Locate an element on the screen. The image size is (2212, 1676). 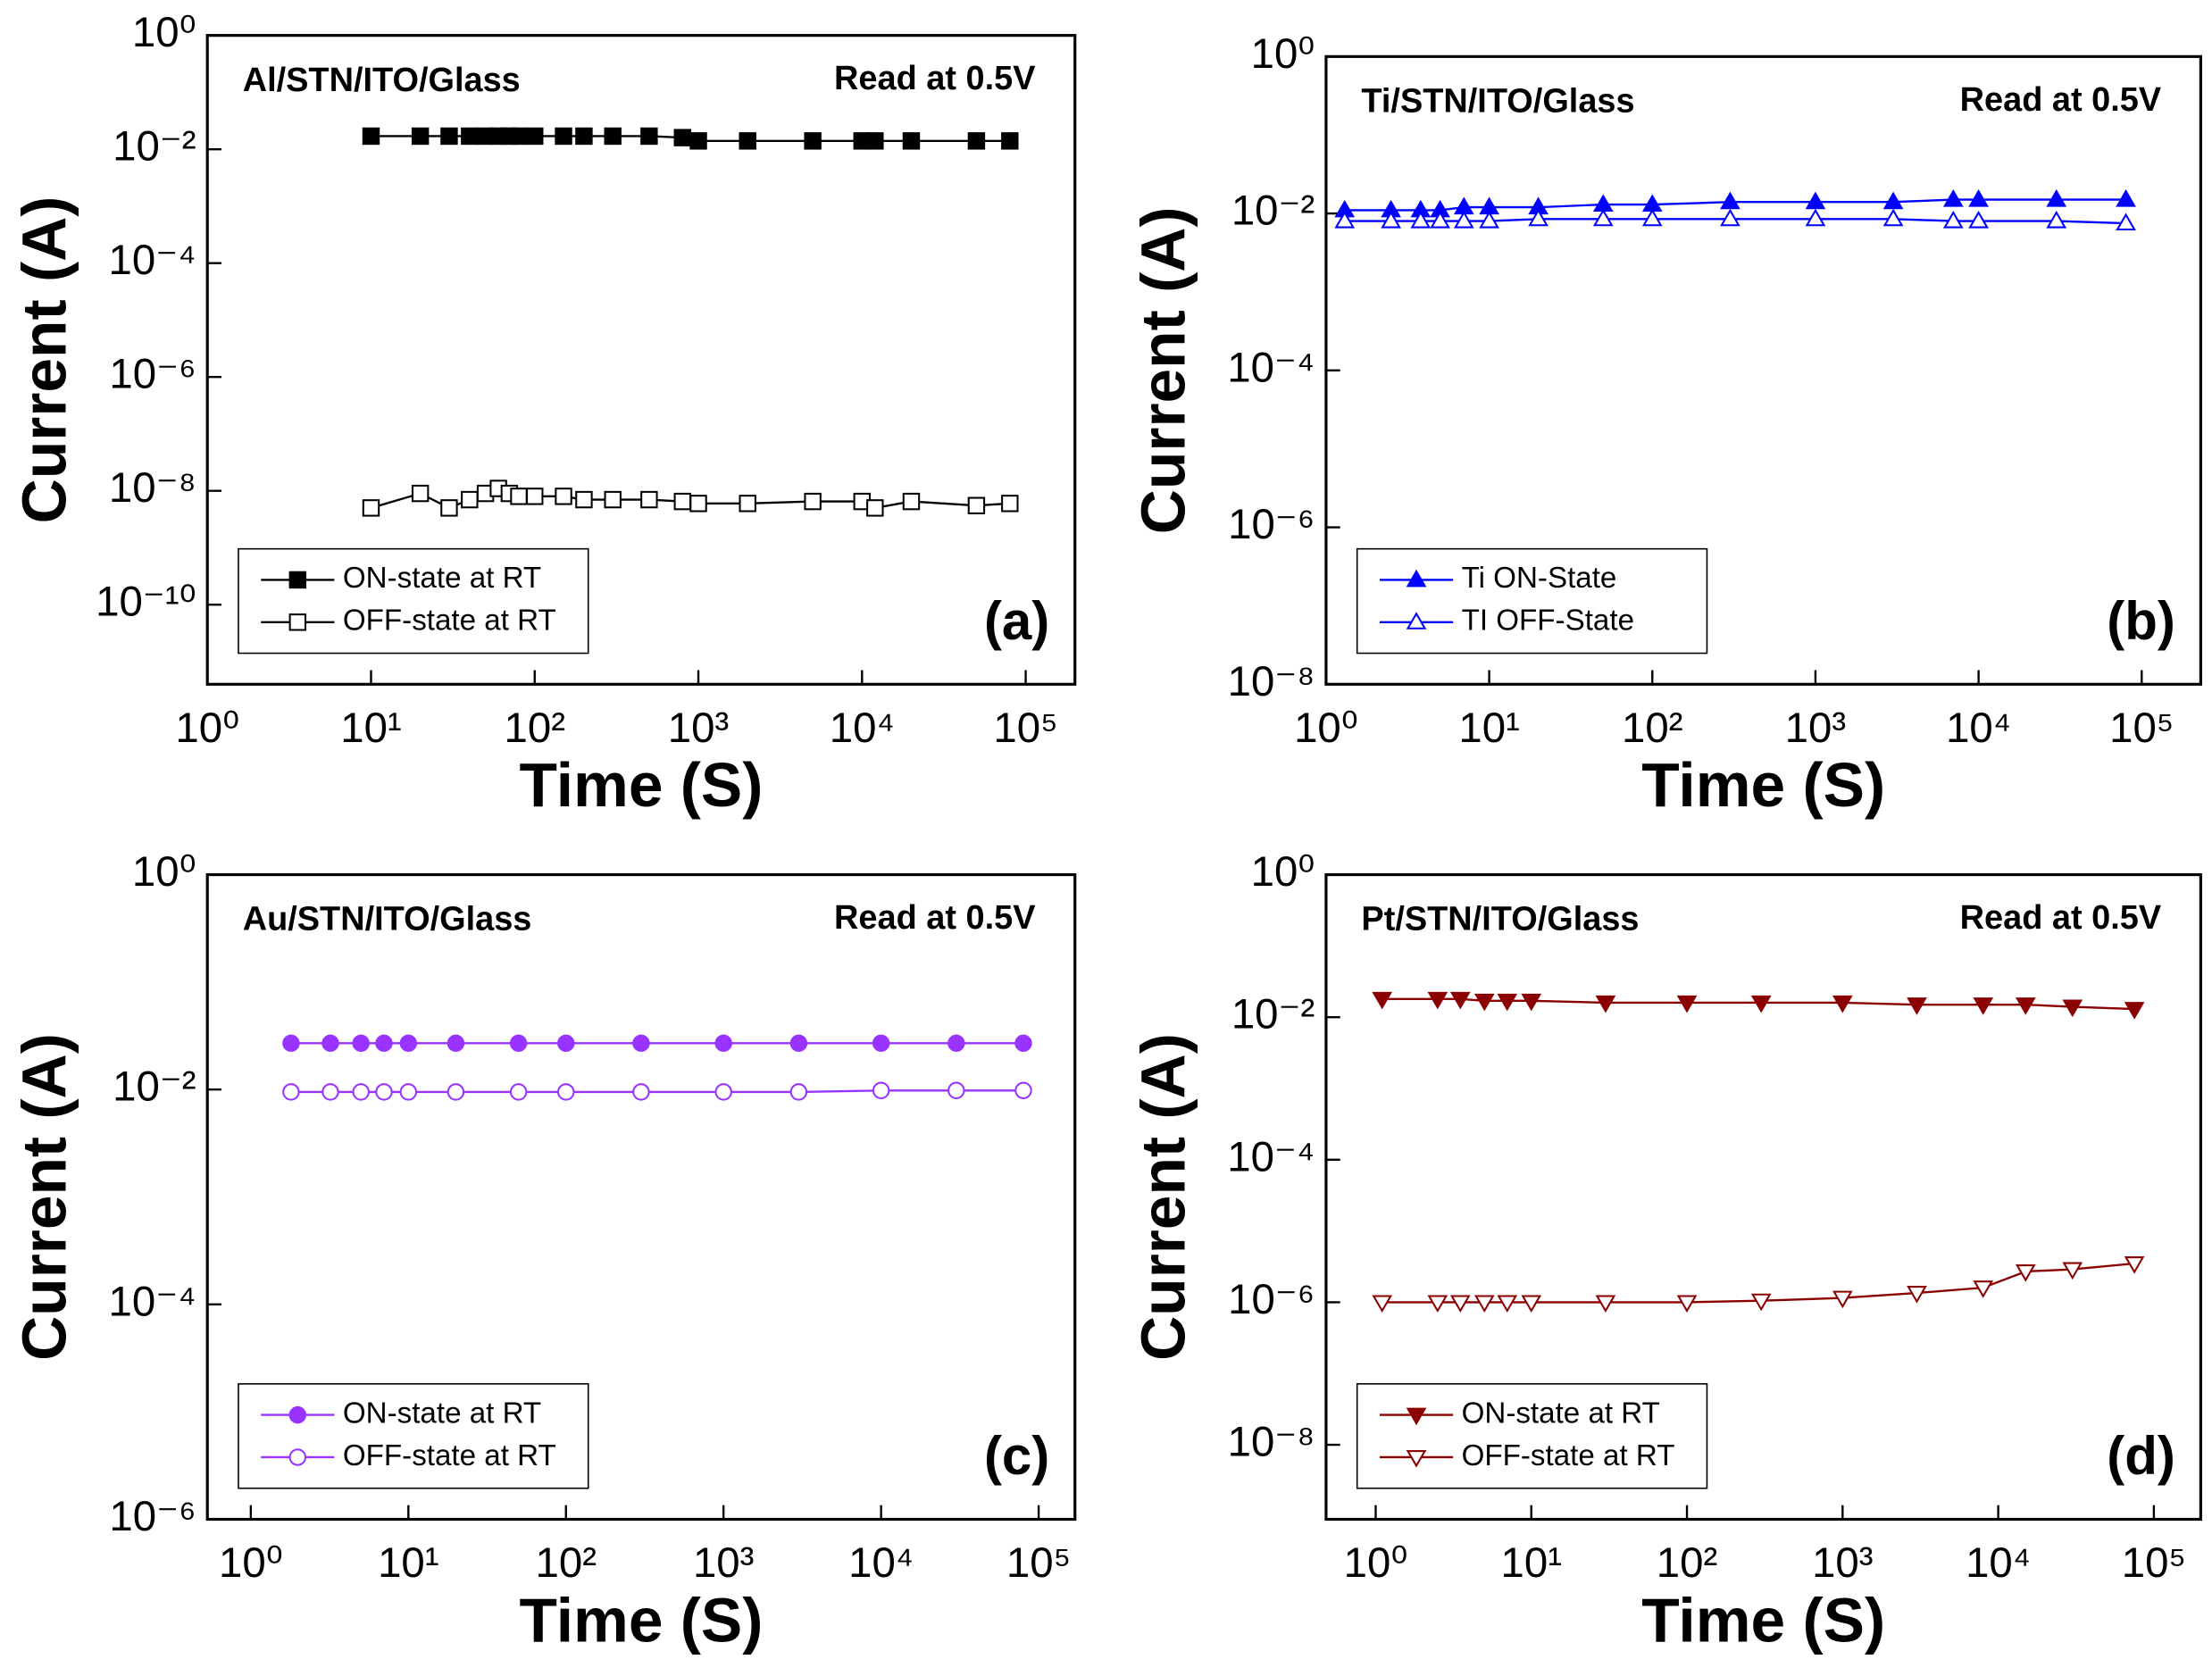
y-tick-label: 10⁻¹⁰ is located at coordinates (146, 602).